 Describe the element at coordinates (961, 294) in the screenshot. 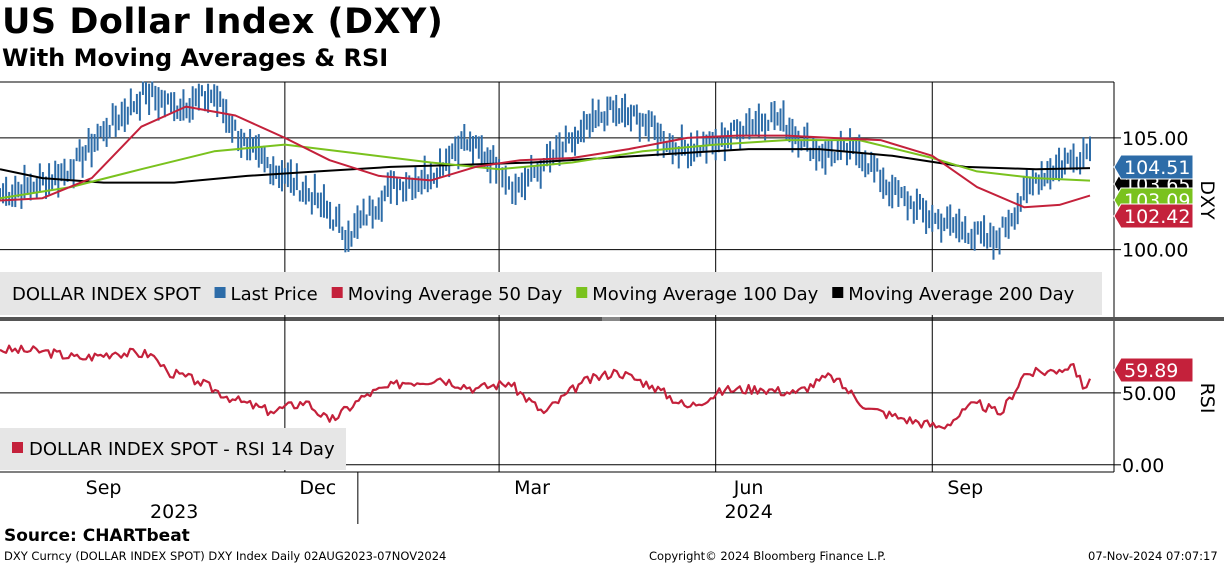

I see `legend-label: Moving Average 200 Day` at that location.